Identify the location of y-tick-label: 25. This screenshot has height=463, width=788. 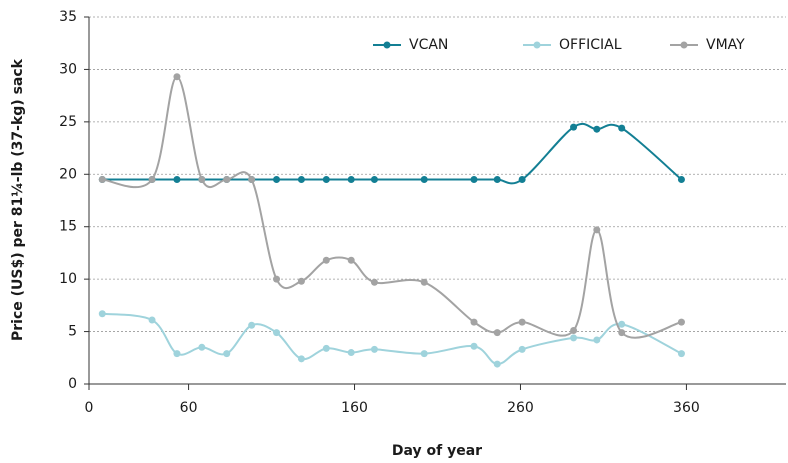
(68, 122).